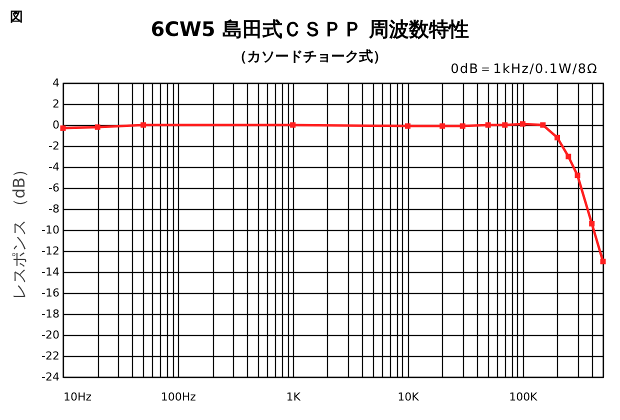  Describe the element at coordinates (51, 335) in the screenshot. I see `y-tick-label: -20` at that location.